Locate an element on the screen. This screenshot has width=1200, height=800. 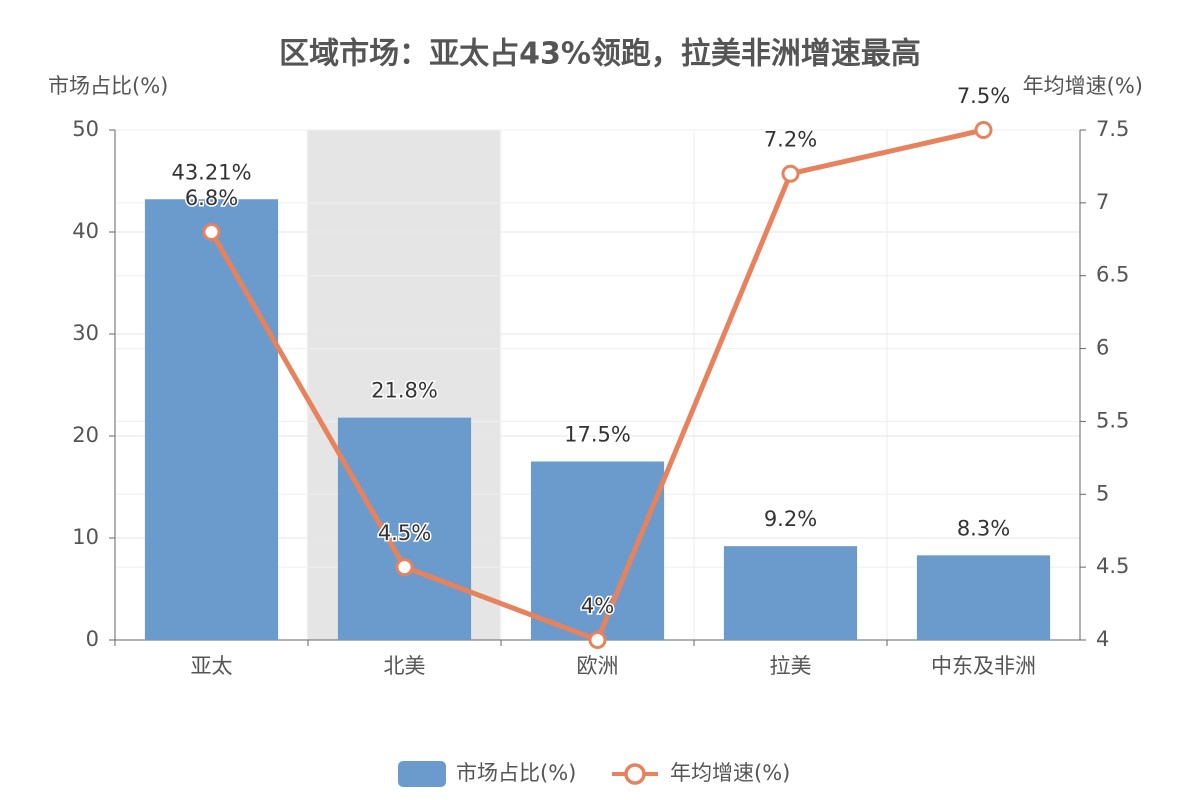
line-value-label: 4.5% is located at coordinates (404, 533).